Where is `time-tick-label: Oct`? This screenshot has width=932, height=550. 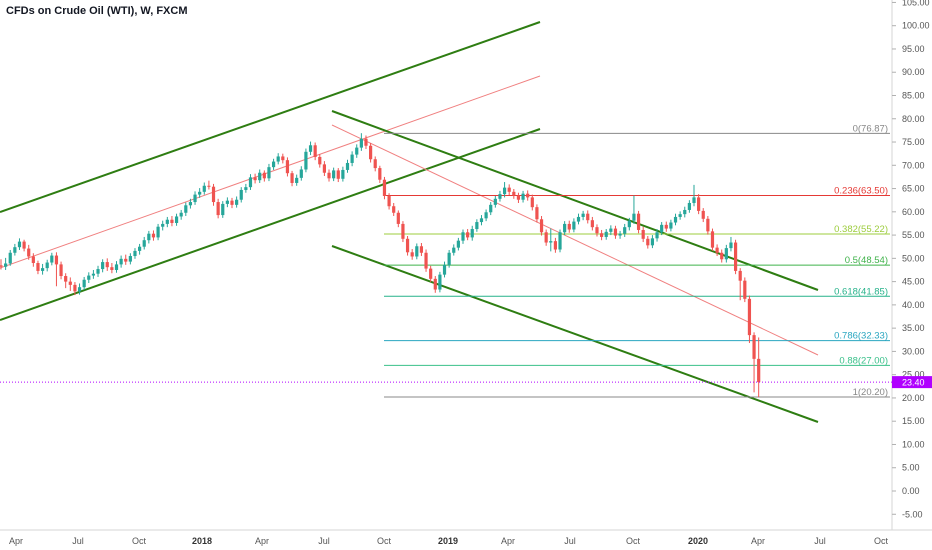
time-tick-label: Oct is located at coordinates (633, 541).